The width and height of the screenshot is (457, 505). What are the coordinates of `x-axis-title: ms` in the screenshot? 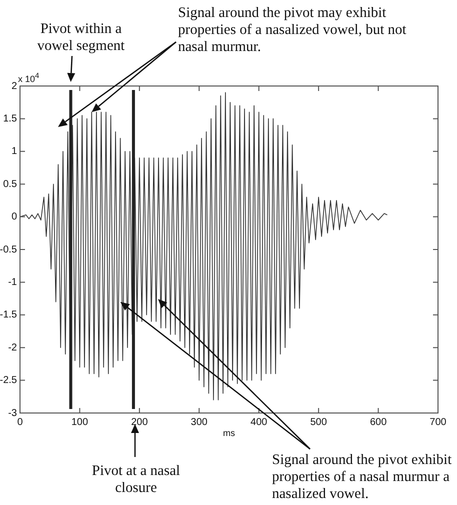 It's located at (229, 433).